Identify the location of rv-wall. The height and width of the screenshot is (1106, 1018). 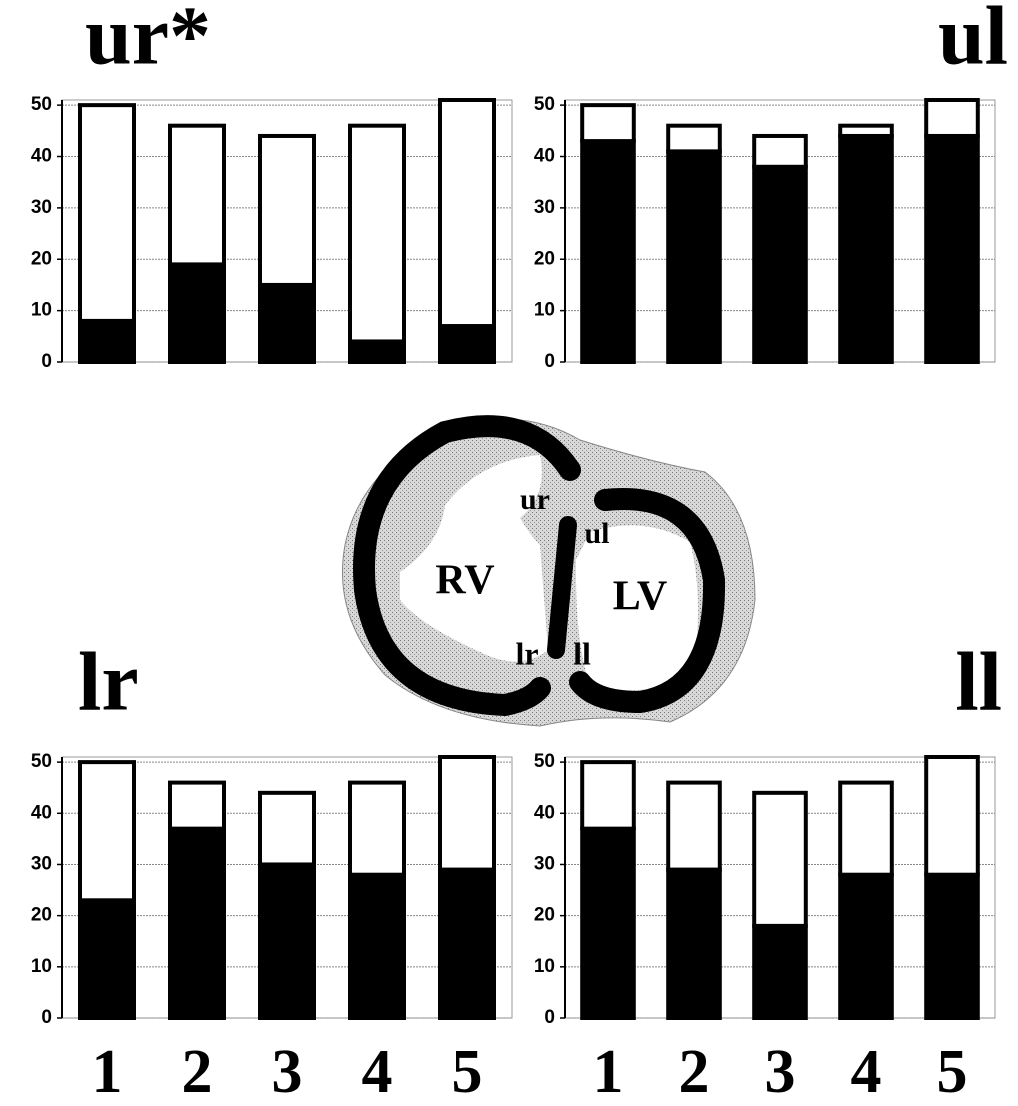
(467, 566).